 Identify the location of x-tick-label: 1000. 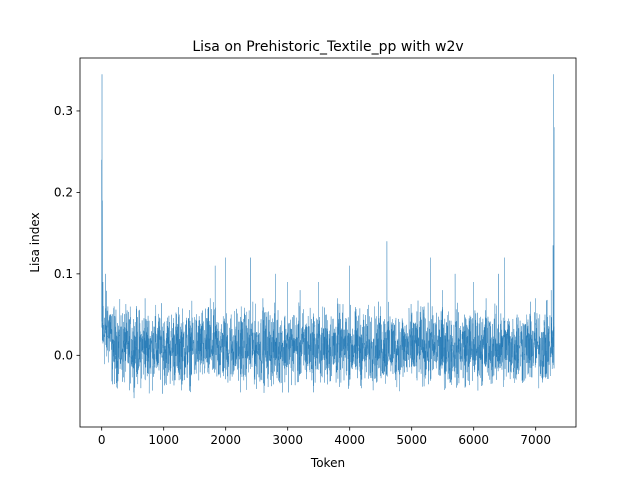
(163, 440).